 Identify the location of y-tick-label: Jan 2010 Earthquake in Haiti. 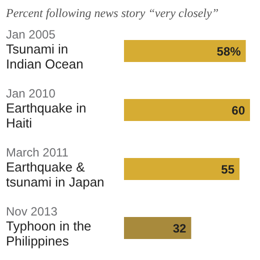
(46, 108).